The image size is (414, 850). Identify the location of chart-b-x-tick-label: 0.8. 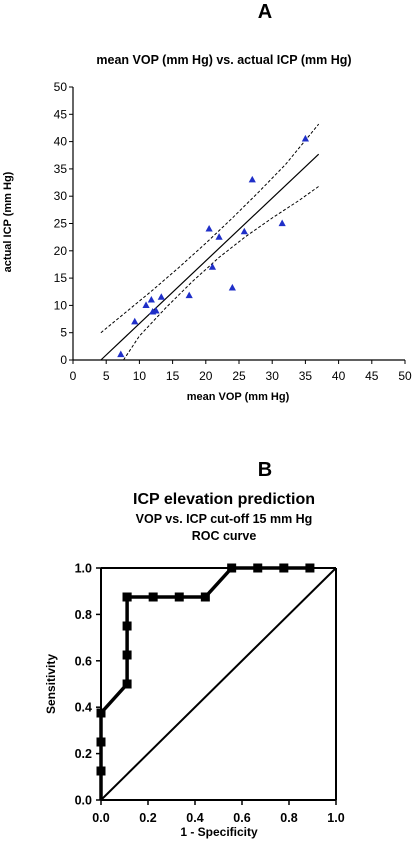
(288, 818).